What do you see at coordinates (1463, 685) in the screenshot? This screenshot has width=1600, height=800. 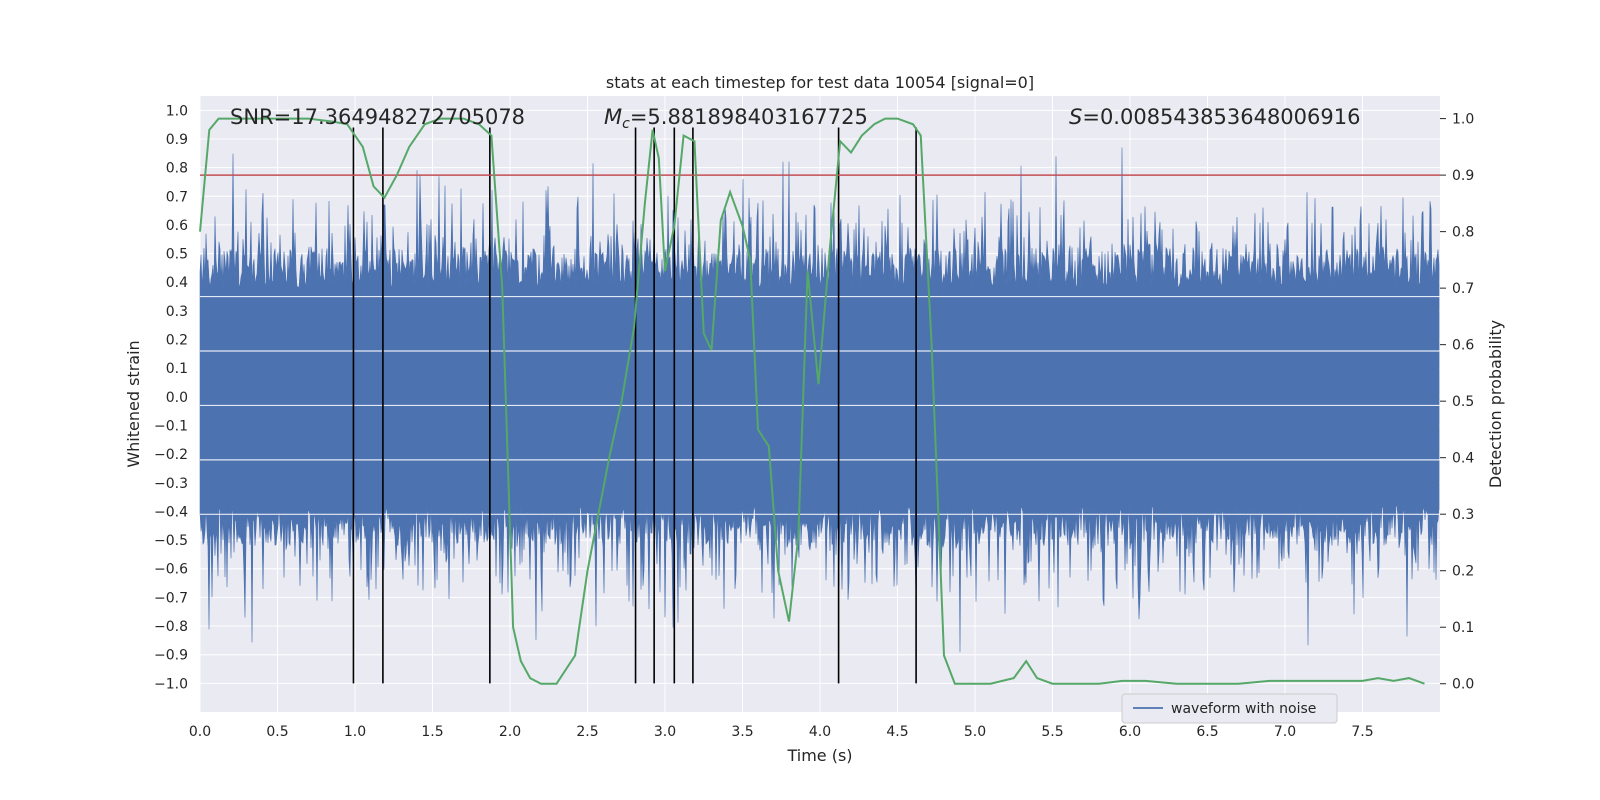 I see `y2-tick-label: 0.0` at bounding box center [1463, 685].